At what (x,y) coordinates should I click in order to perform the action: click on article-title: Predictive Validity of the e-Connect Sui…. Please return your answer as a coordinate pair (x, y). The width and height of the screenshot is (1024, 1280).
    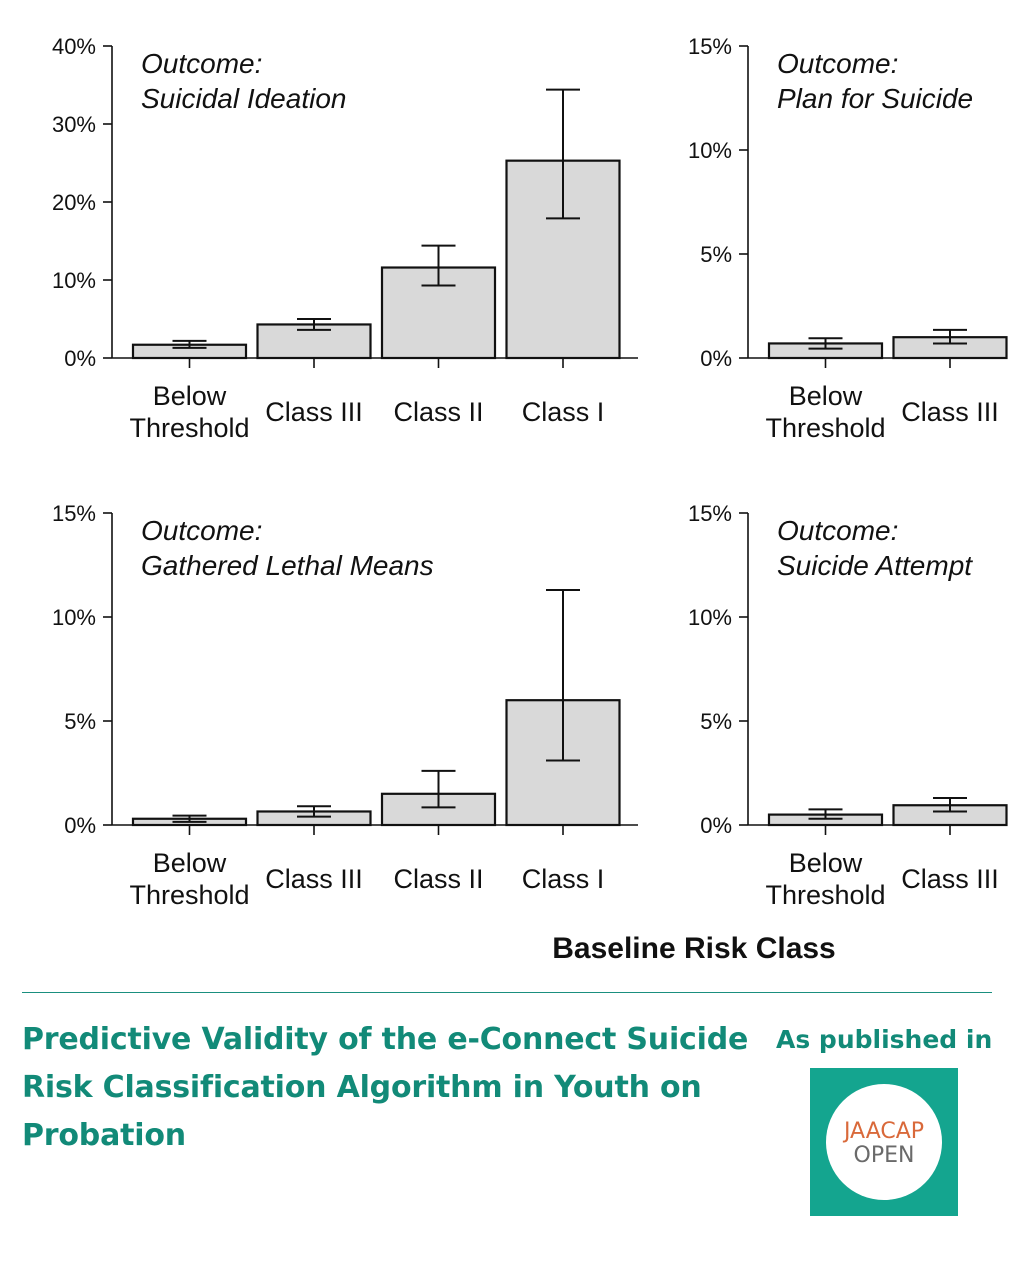
    Looking at the image, I should click on (385, 1087).